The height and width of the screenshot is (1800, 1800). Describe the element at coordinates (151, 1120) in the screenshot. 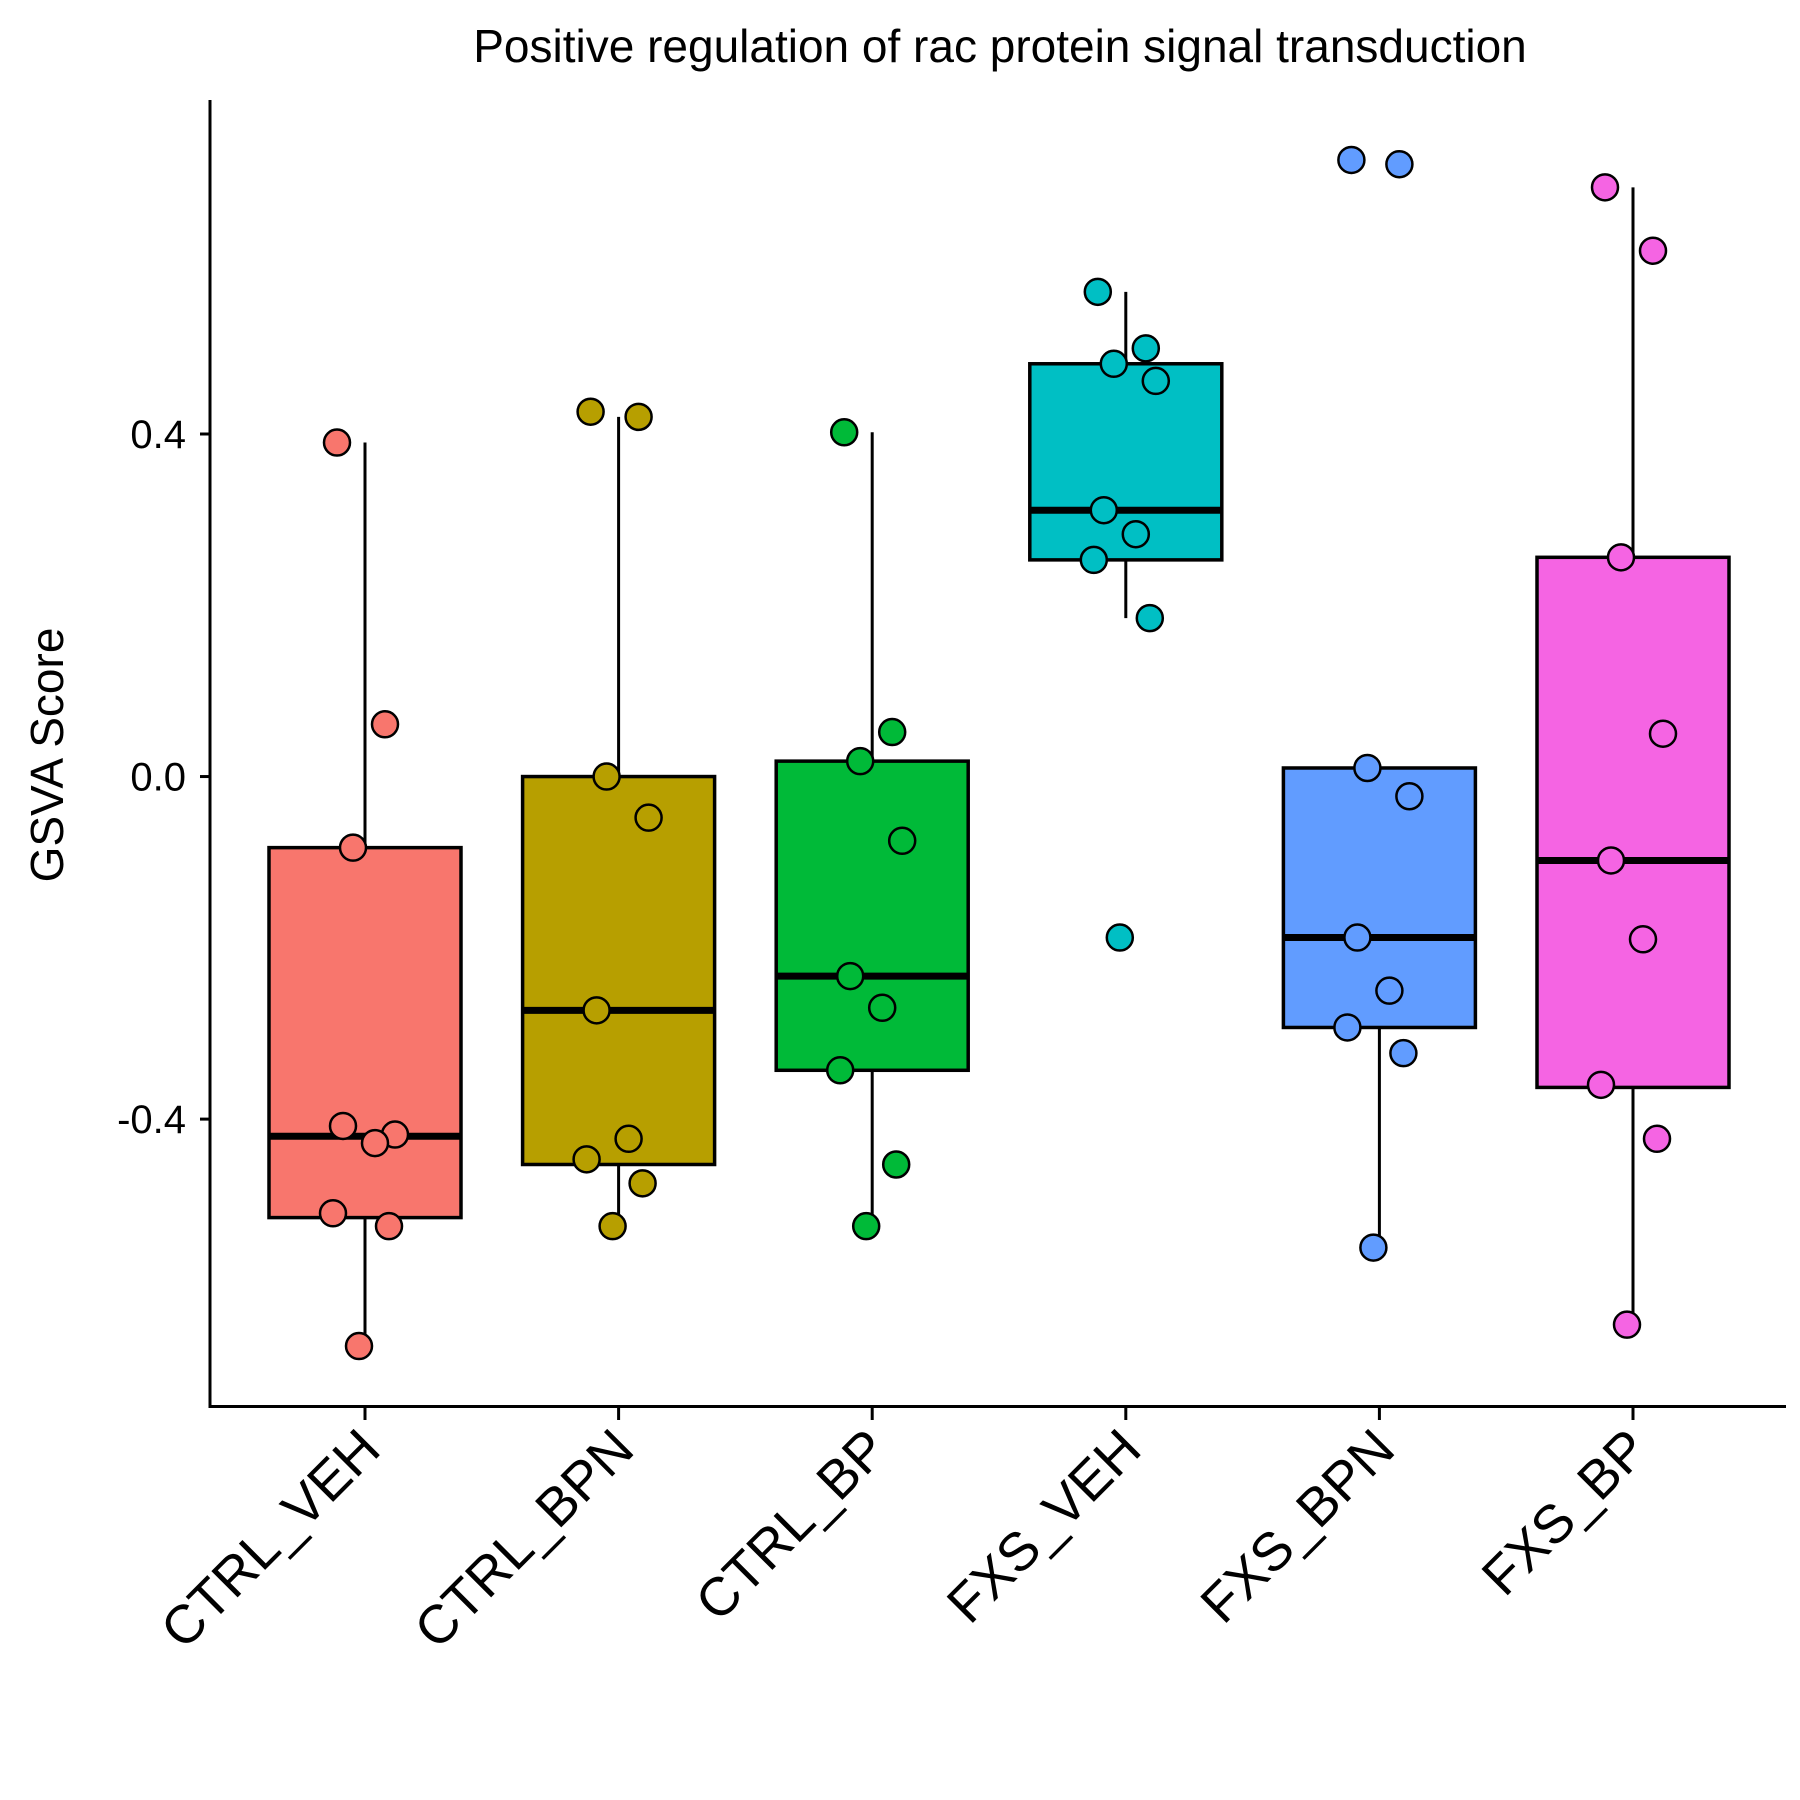

I see `y-tick-label: -0.4` at that location.